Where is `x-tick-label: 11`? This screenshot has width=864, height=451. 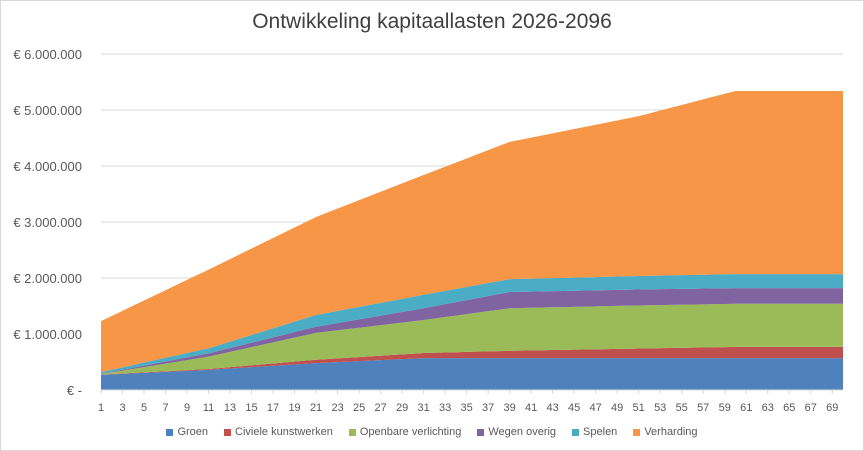 x-tick-label: 11 is located at coordinates (208, 408).